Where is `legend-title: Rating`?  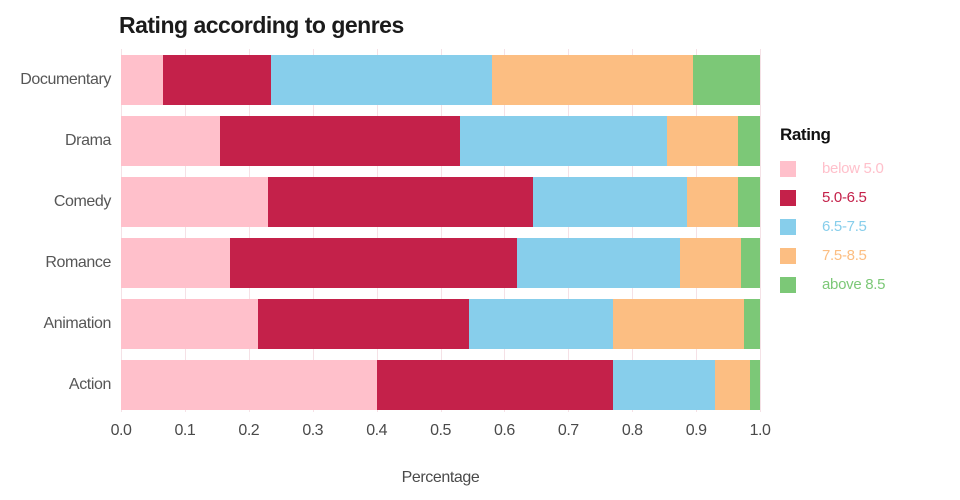 legend-title: Rating is located at coordinates (805, 134).